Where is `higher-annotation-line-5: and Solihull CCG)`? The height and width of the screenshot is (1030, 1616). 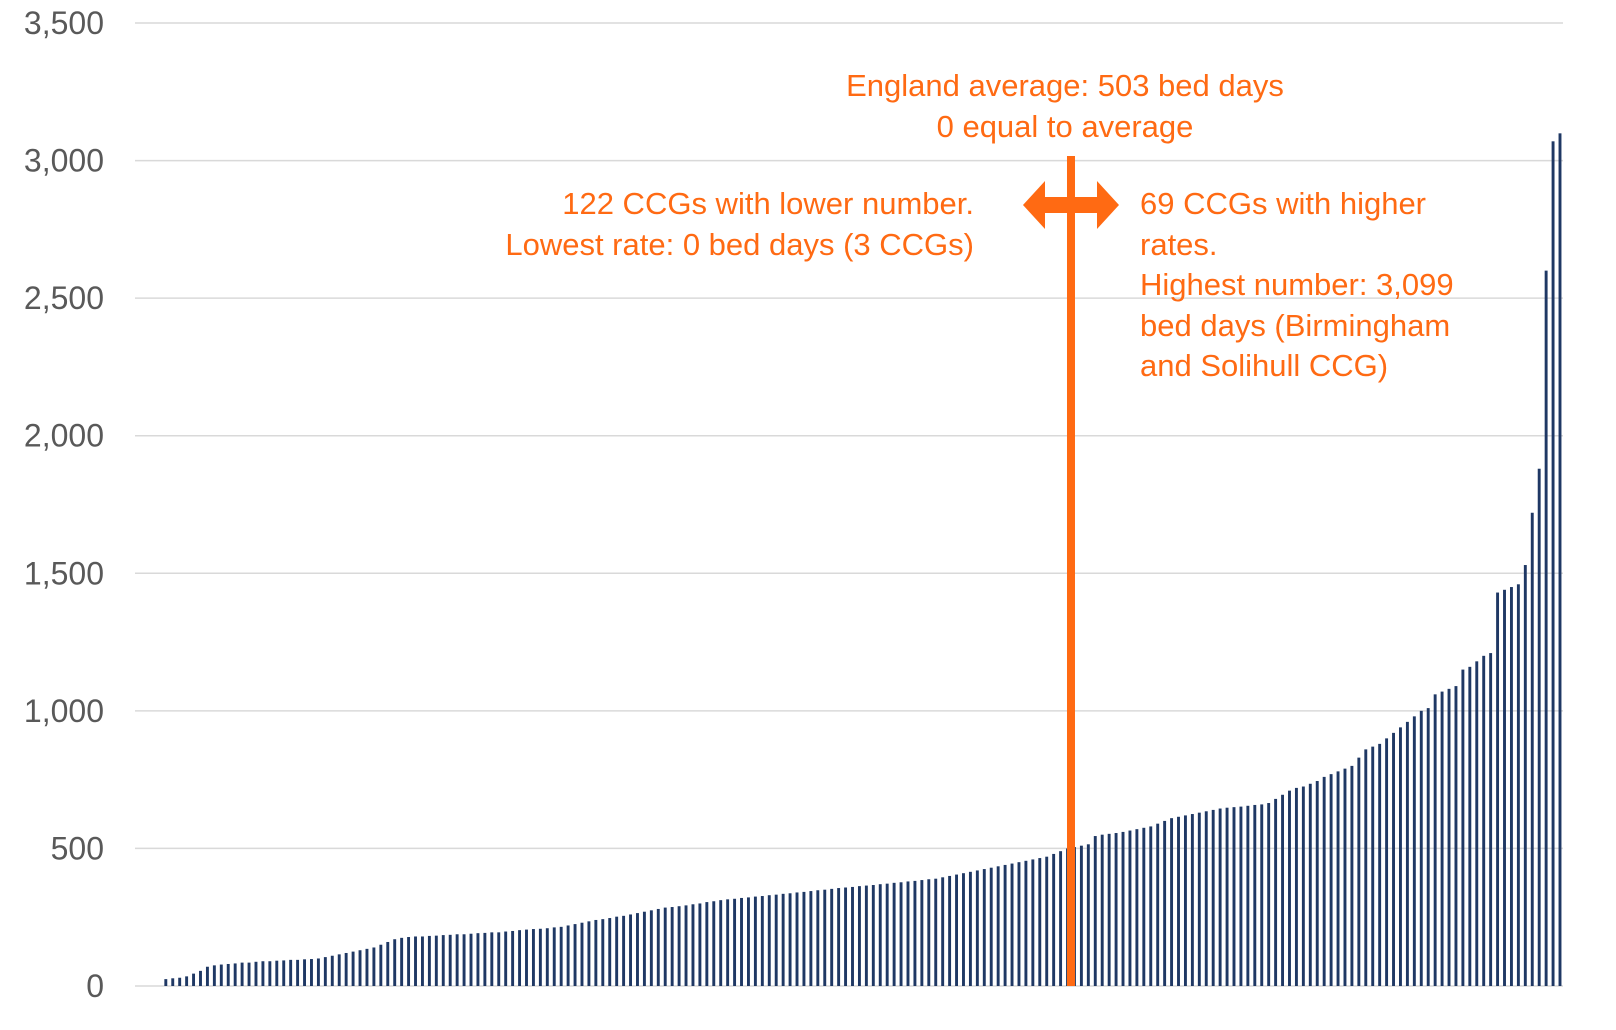
higher-annotation-line-5: and Solihull CCG) is located at coordinates (1264, 365).